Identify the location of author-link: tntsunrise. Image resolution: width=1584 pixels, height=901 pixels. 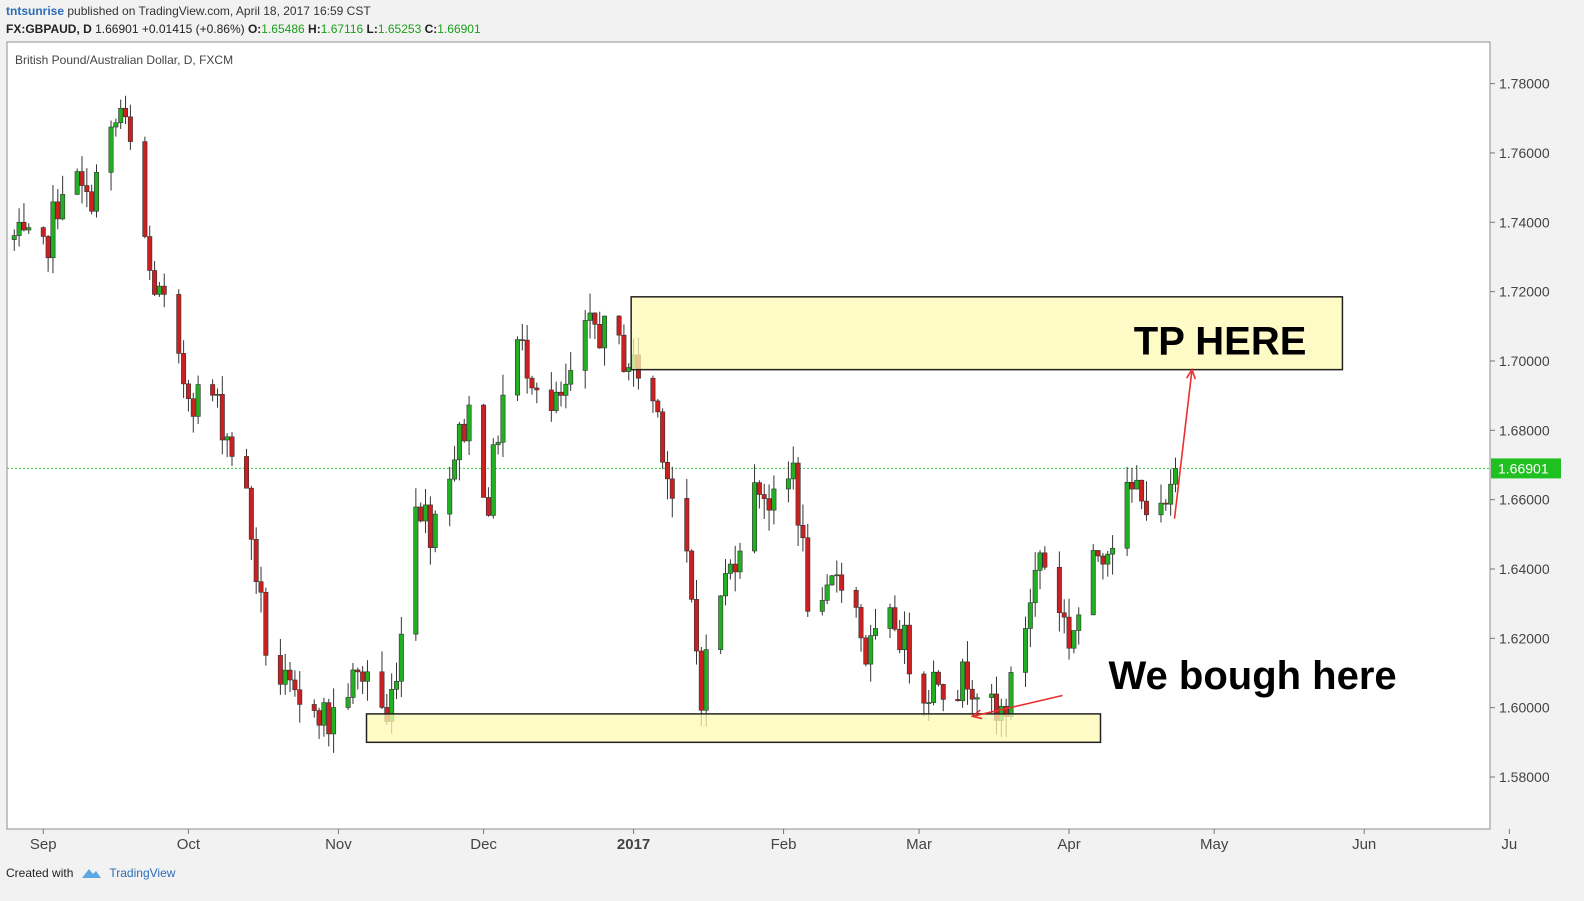
(35, 11).